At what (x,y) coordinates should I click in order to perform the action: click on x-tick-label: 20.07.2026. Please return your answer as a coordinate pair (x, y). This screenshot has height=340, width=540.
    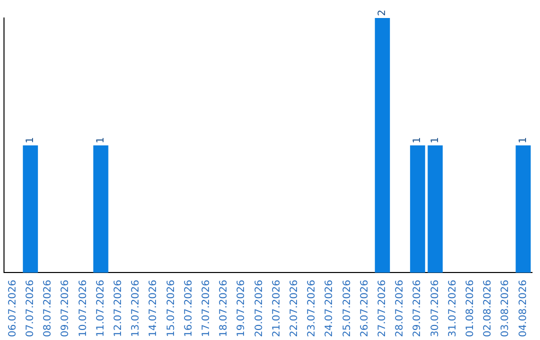
    Looking at the image, I should click on (259, 309).